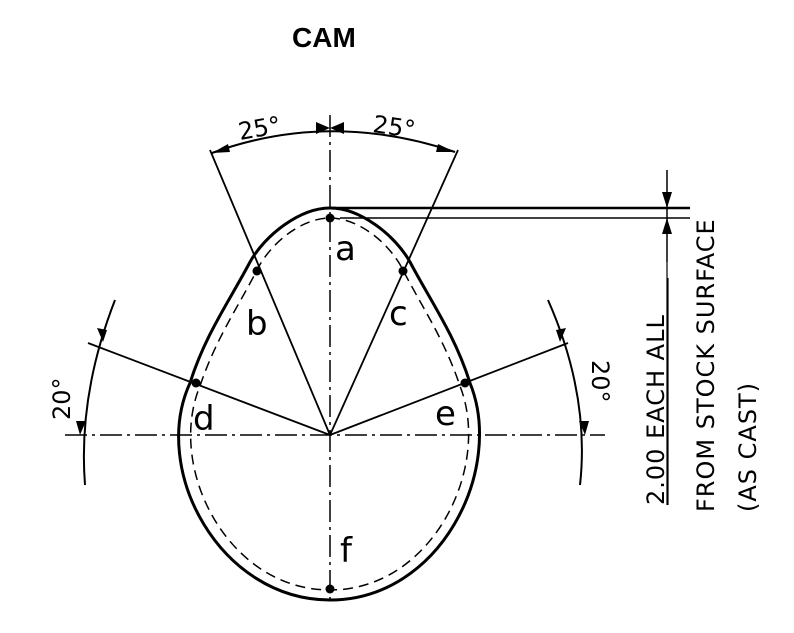 Image resolution: width=794 pixels, height=633 pixels. What do you see at coordinates (600, 381) in the screenshot?
I see `angle-label-right: 20°` at bounding box center [600, 381].